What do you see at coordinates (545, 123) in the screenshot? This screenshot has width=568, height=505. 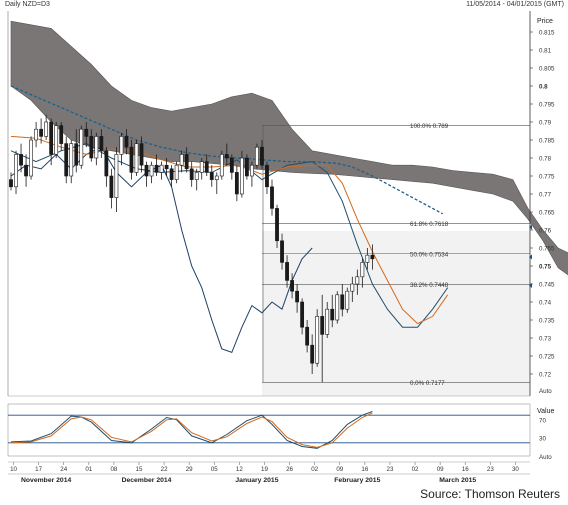 I see `price-tick-label: 0.79` at bounding box center [545, 123].